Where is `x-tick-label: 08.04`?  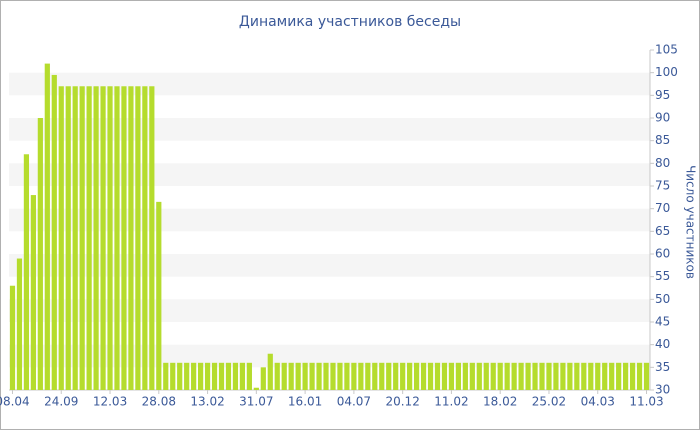 x-tick-label: 08.04 is located at coordinates (15, 402).